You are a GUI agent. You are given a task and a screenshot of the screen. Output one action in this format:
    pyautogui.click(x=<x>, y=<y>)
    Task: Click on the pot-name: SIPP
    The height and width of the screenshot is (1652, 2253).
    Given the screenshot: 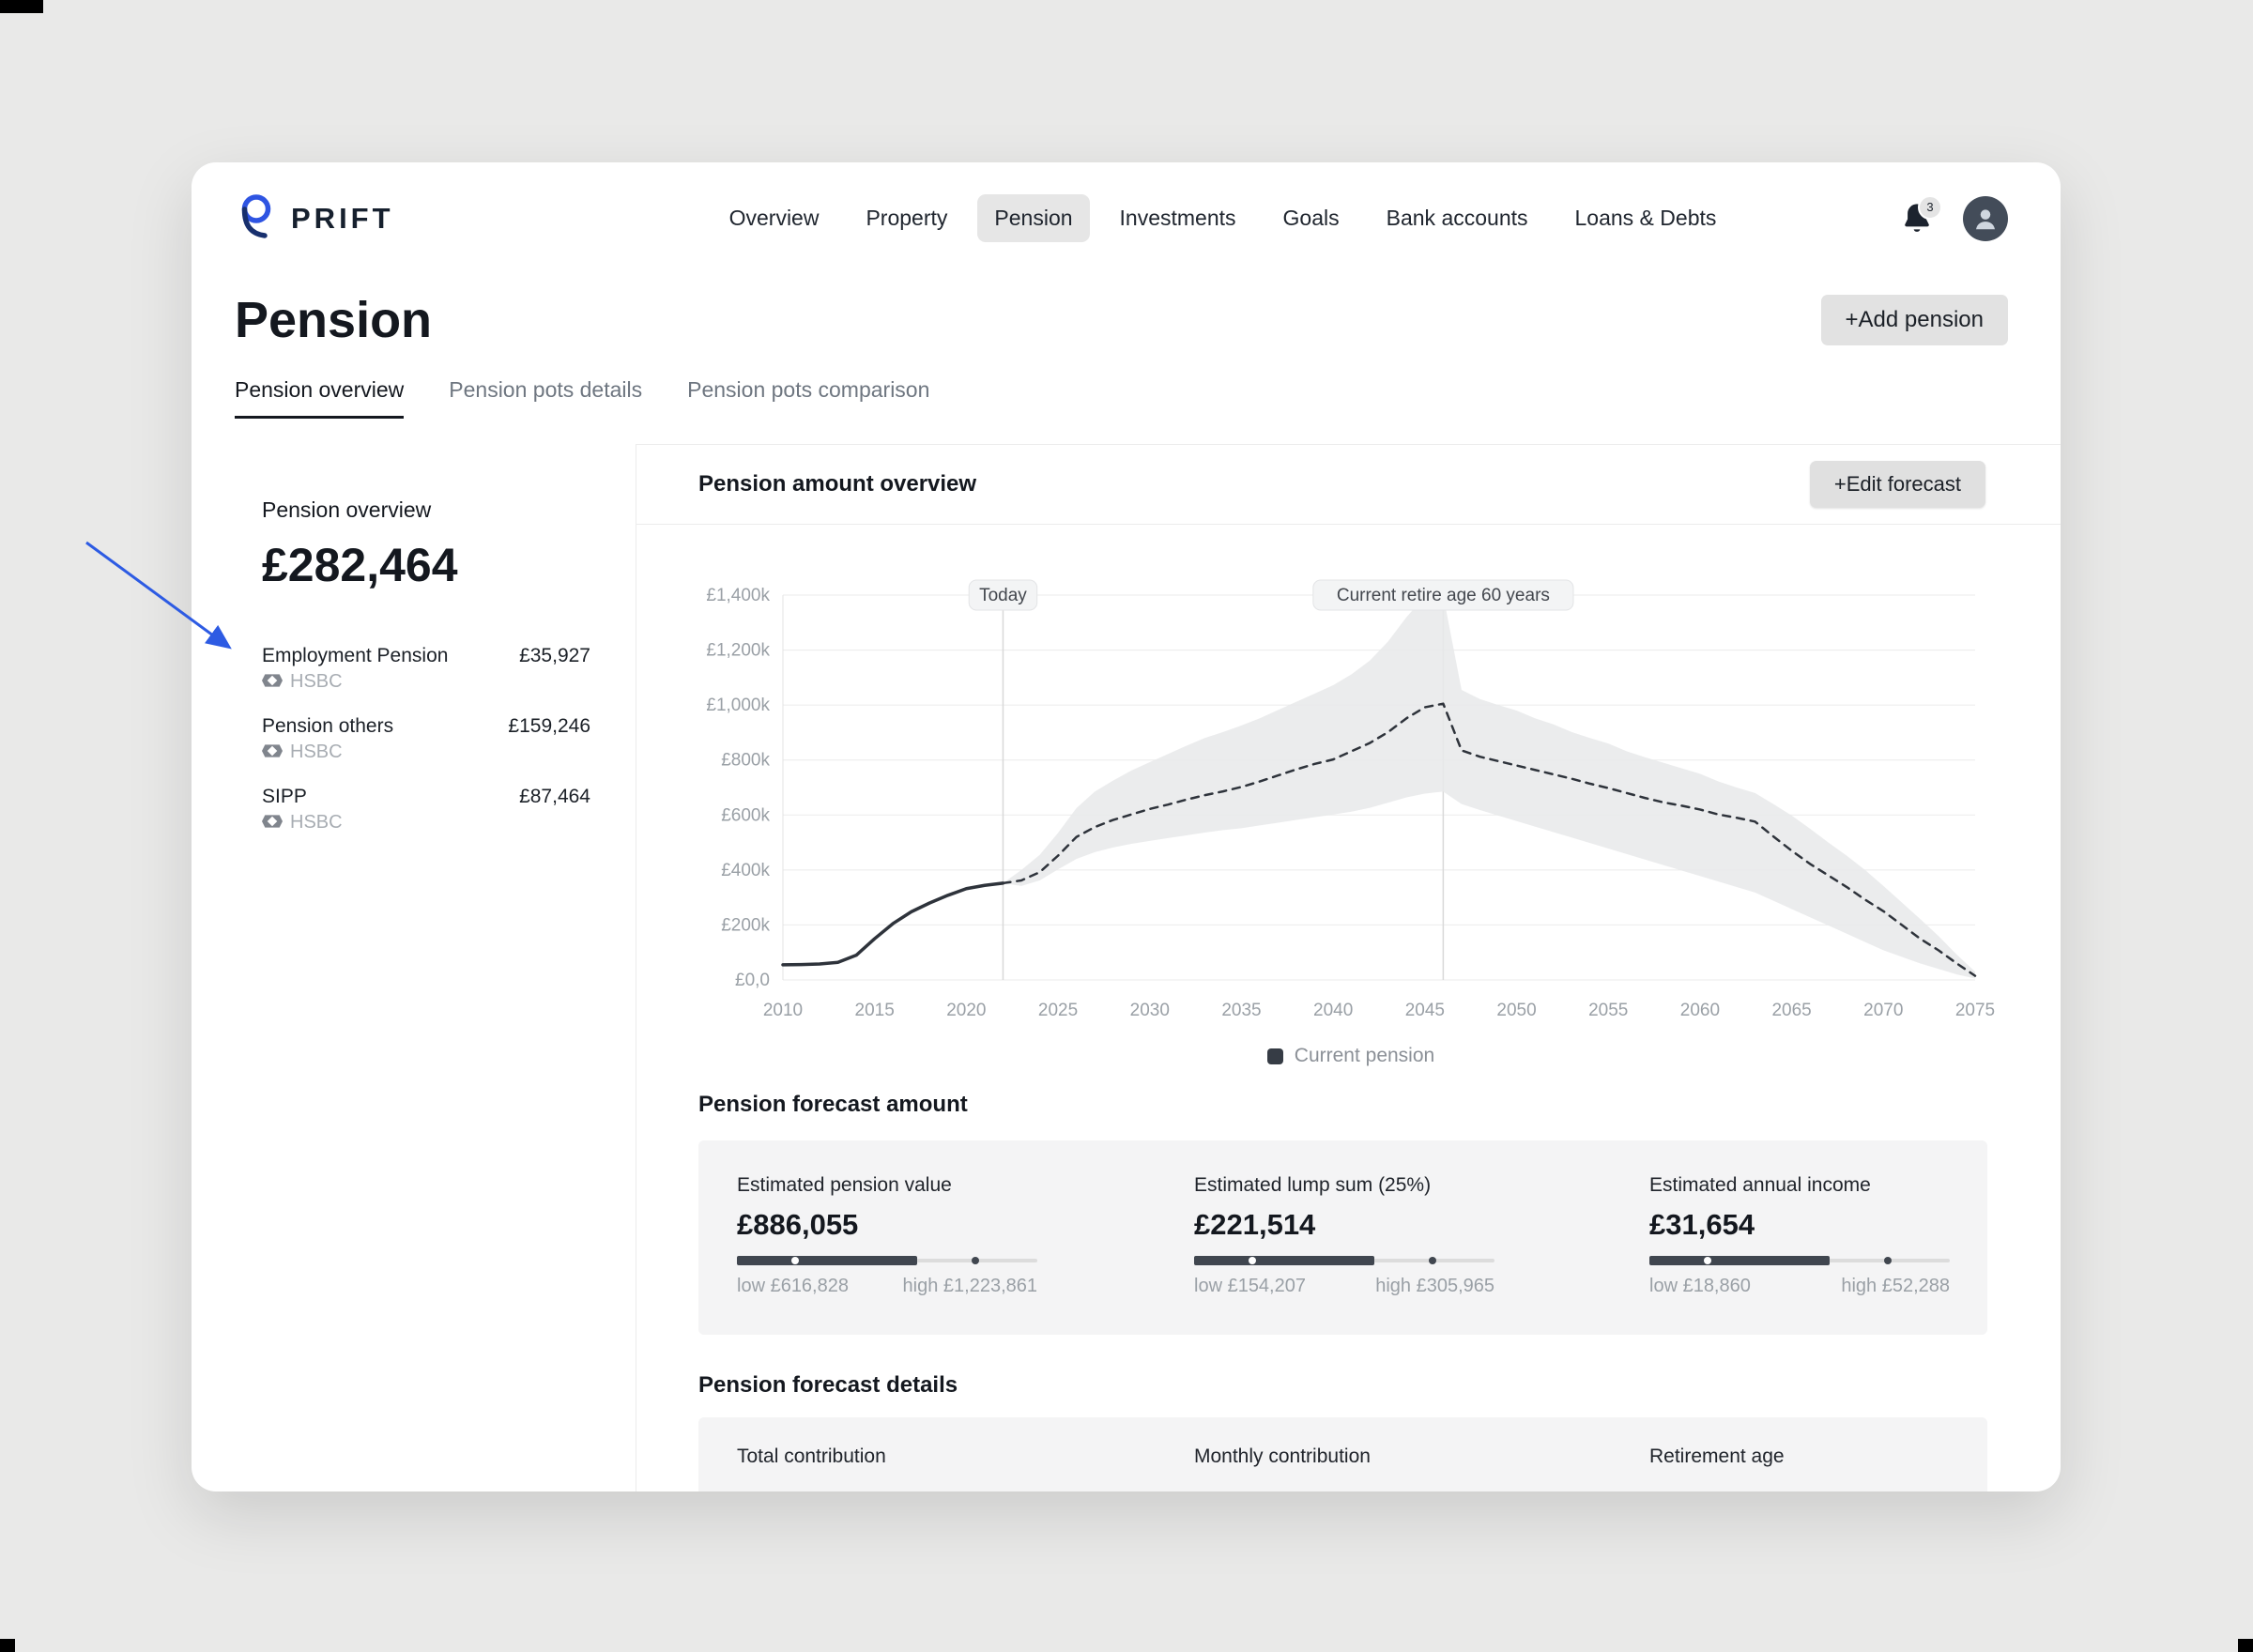 What is the action you would take?
    pyautogui.click(x=285, y=796)
    